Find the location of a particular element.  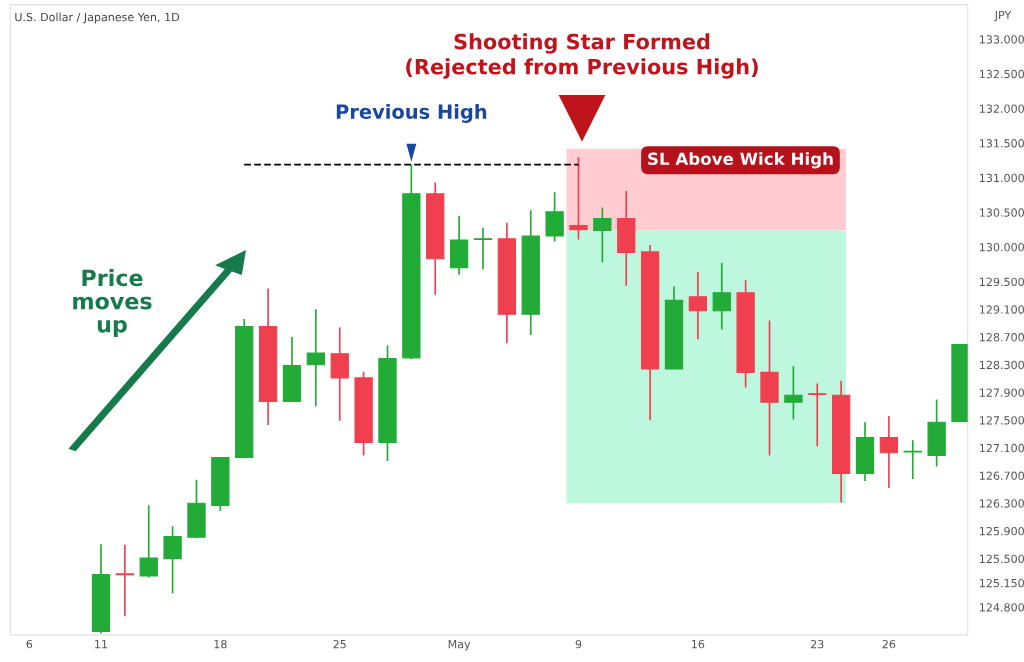

x-tick-label: 18 is located at coordinates (220, 644).